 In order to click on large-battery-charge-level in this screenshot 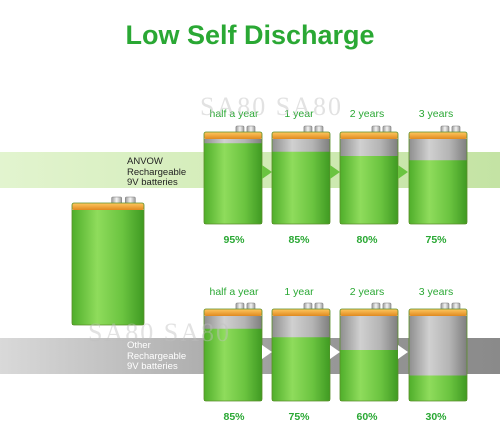, I will do `click(108, 267)`.